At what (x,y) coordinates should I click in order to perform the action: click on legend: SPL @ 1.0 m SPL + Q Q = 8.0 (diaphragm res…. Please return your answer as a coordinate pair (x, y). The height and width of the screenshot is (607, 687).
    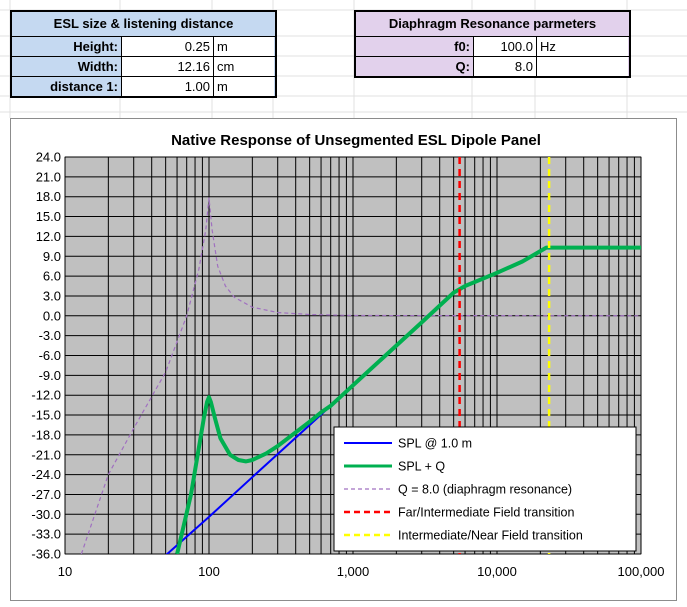
    Looking at the image, I should click on (485, 489).